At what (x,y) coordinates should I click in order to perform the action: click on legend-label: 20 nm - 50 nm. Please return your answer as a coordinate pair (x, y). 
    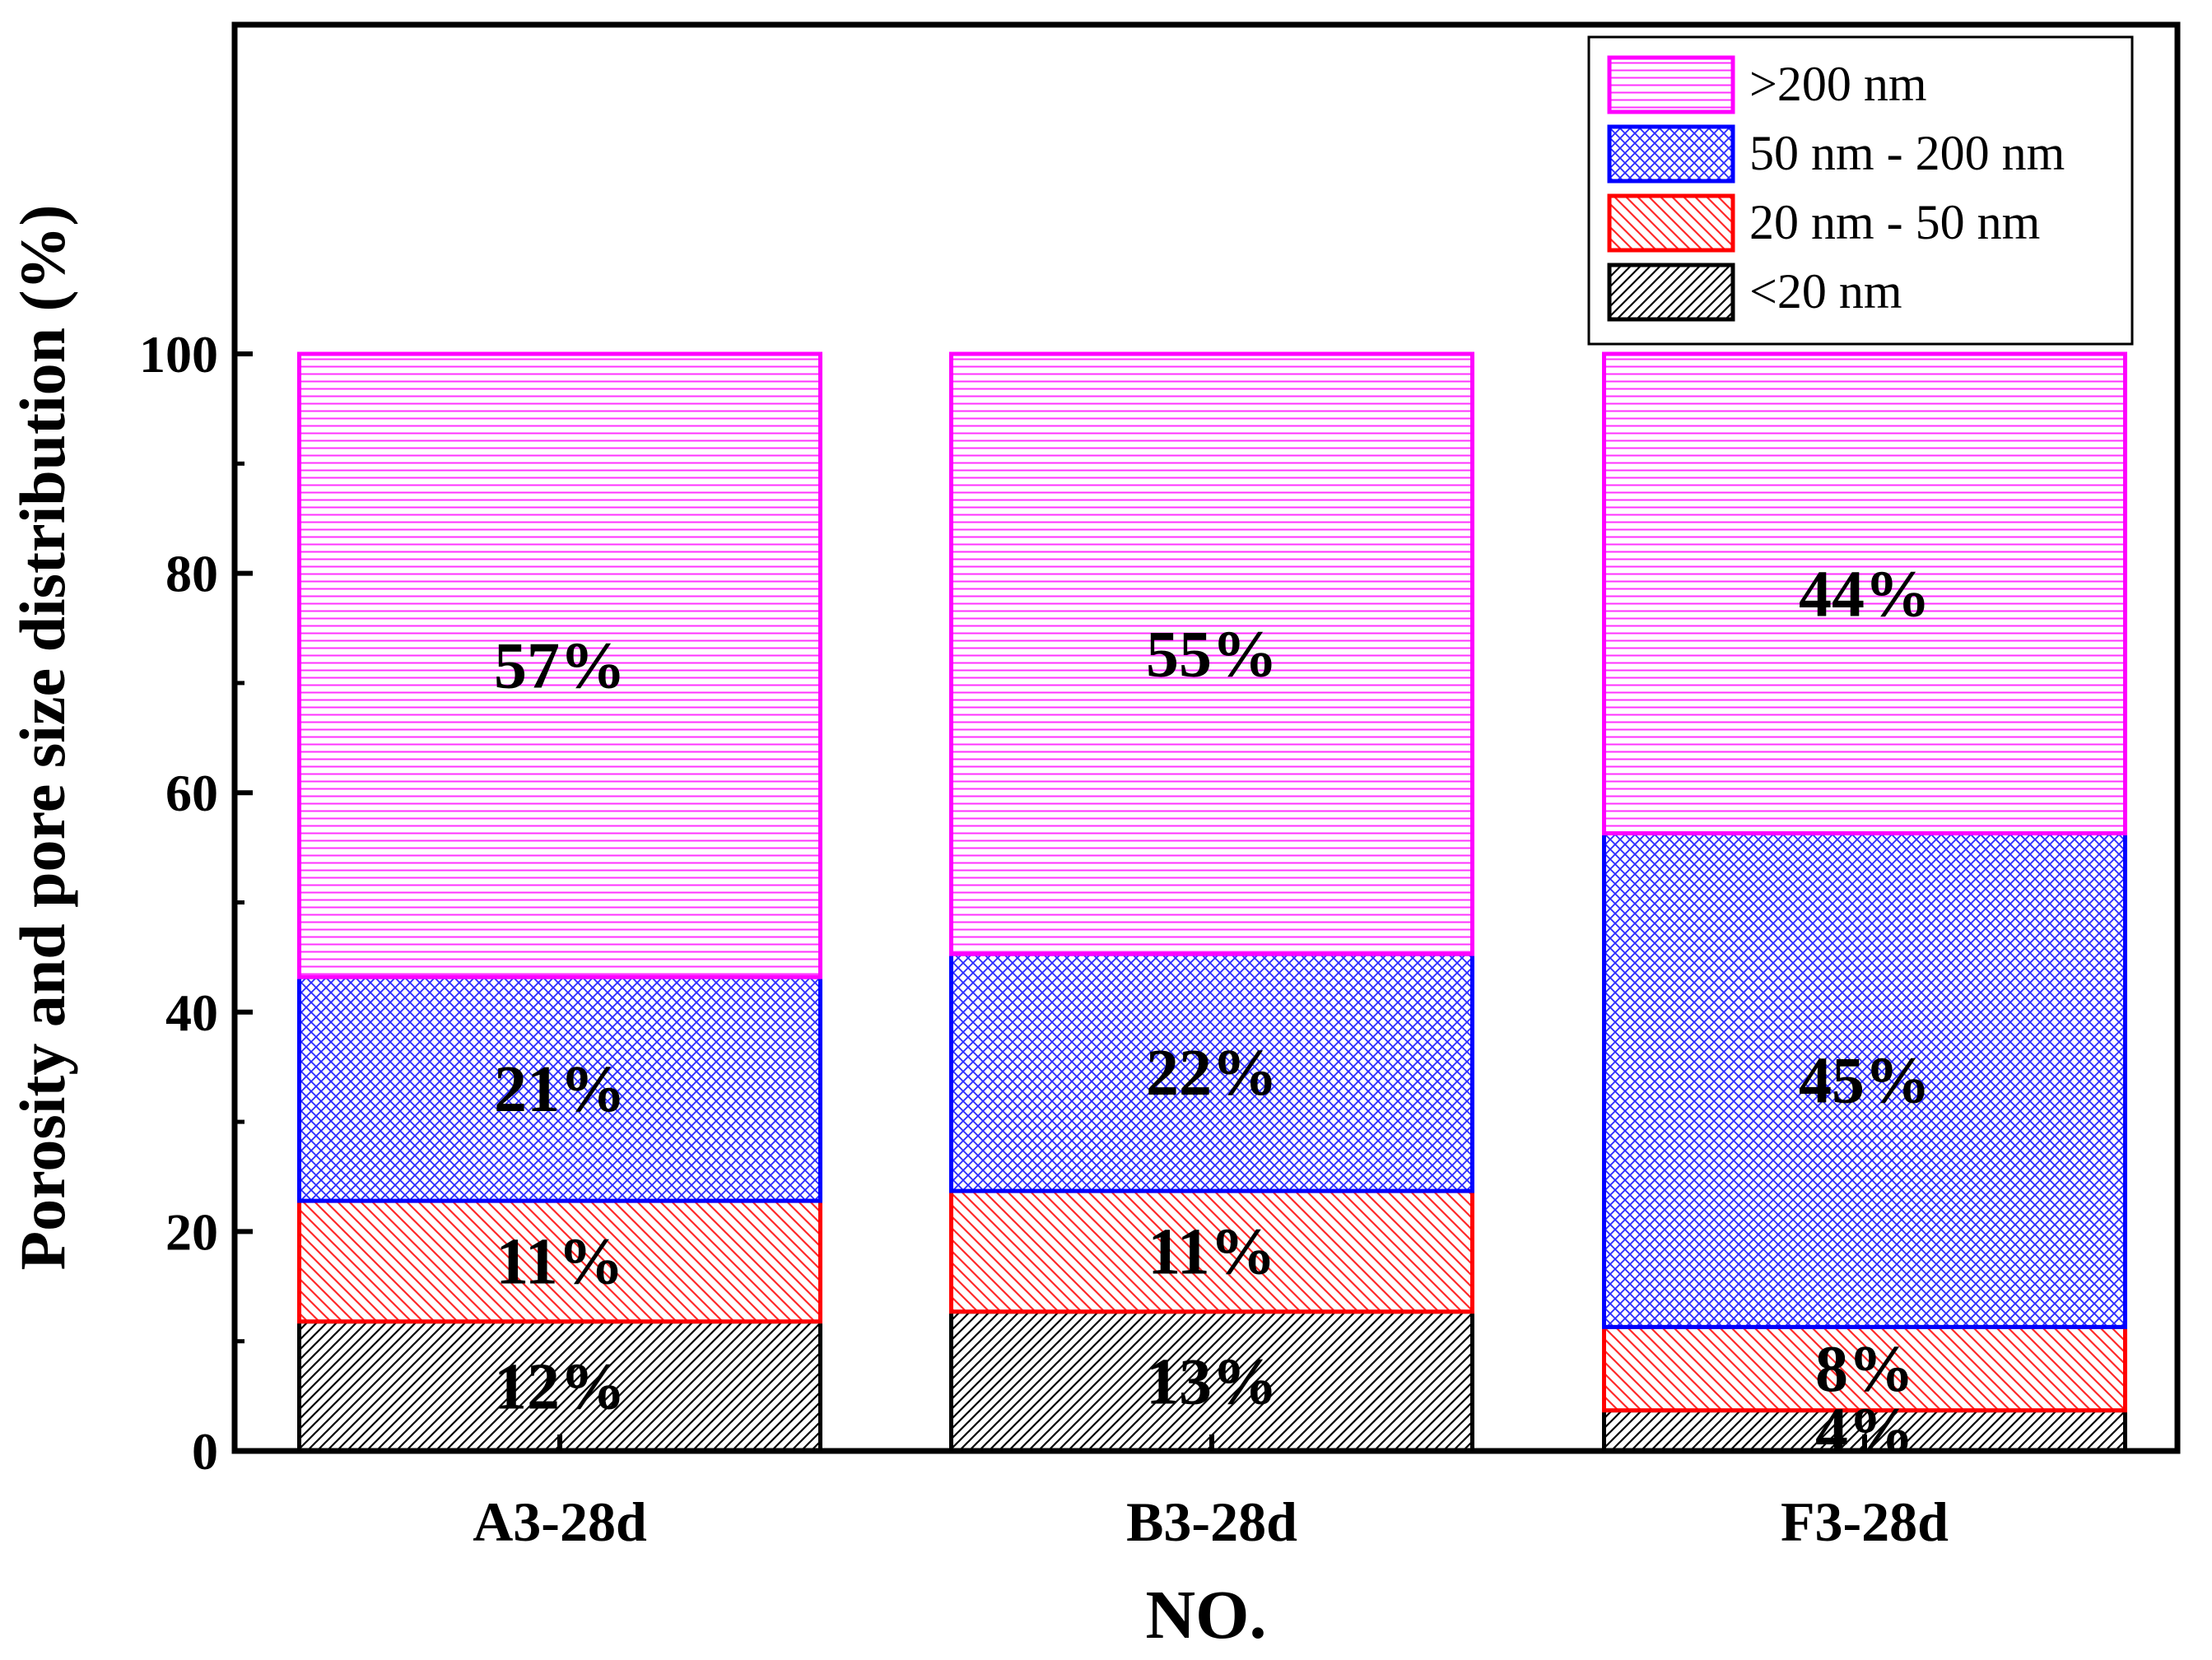
    Looking at the image, I should click on (1895, 222).